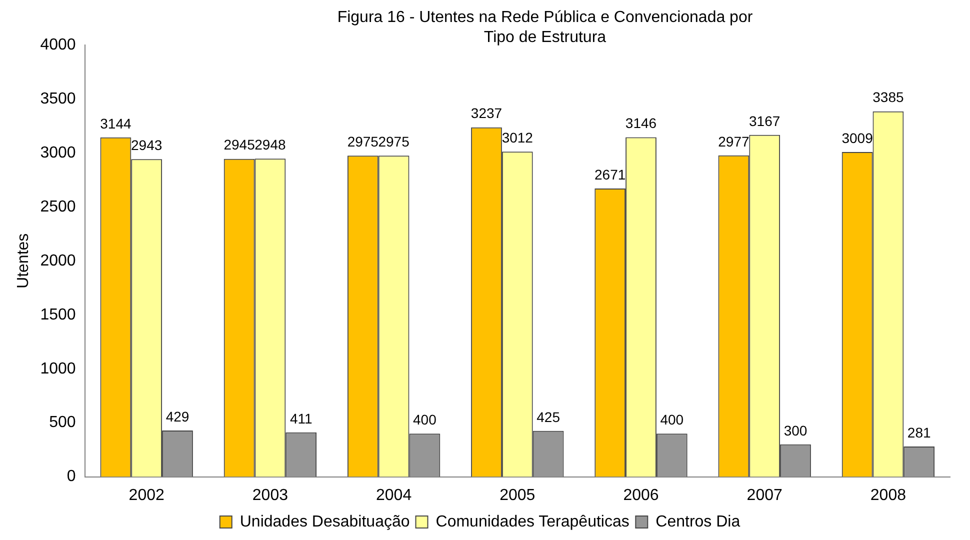  What do you see at coordinates (545, 28) in the screenshot?
I see `chart-title: Figura 16 - Utentes na Rede Pública e Convencionada por Tipo de Estrutura` at bounding box center [545, 28].